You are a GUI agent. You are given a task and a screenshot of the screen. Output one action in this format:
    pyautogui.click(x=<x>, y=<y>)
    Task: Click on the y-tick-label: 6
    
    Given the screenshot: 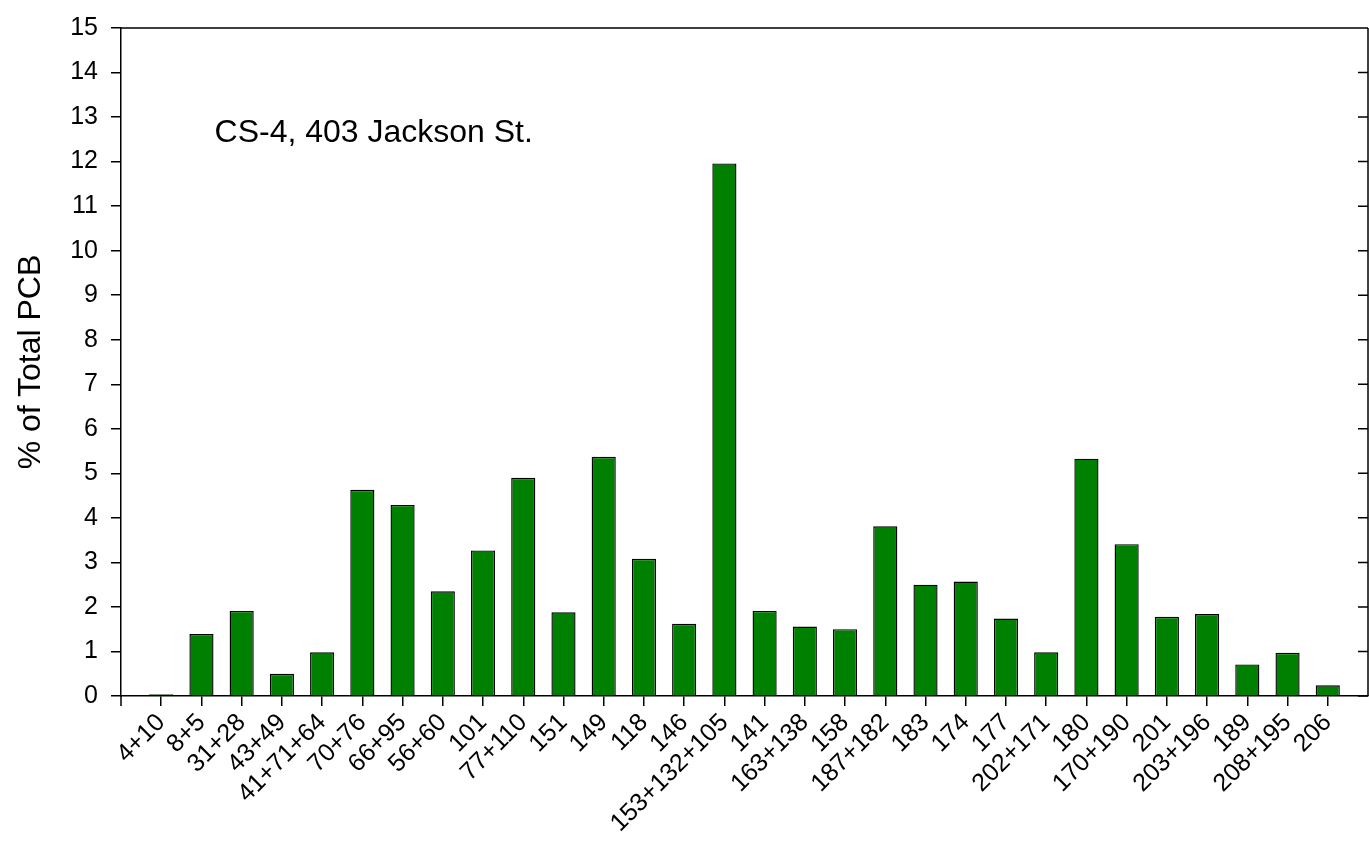 What is the action you would take?
    pyautogui.click(x=91, y=426)
    